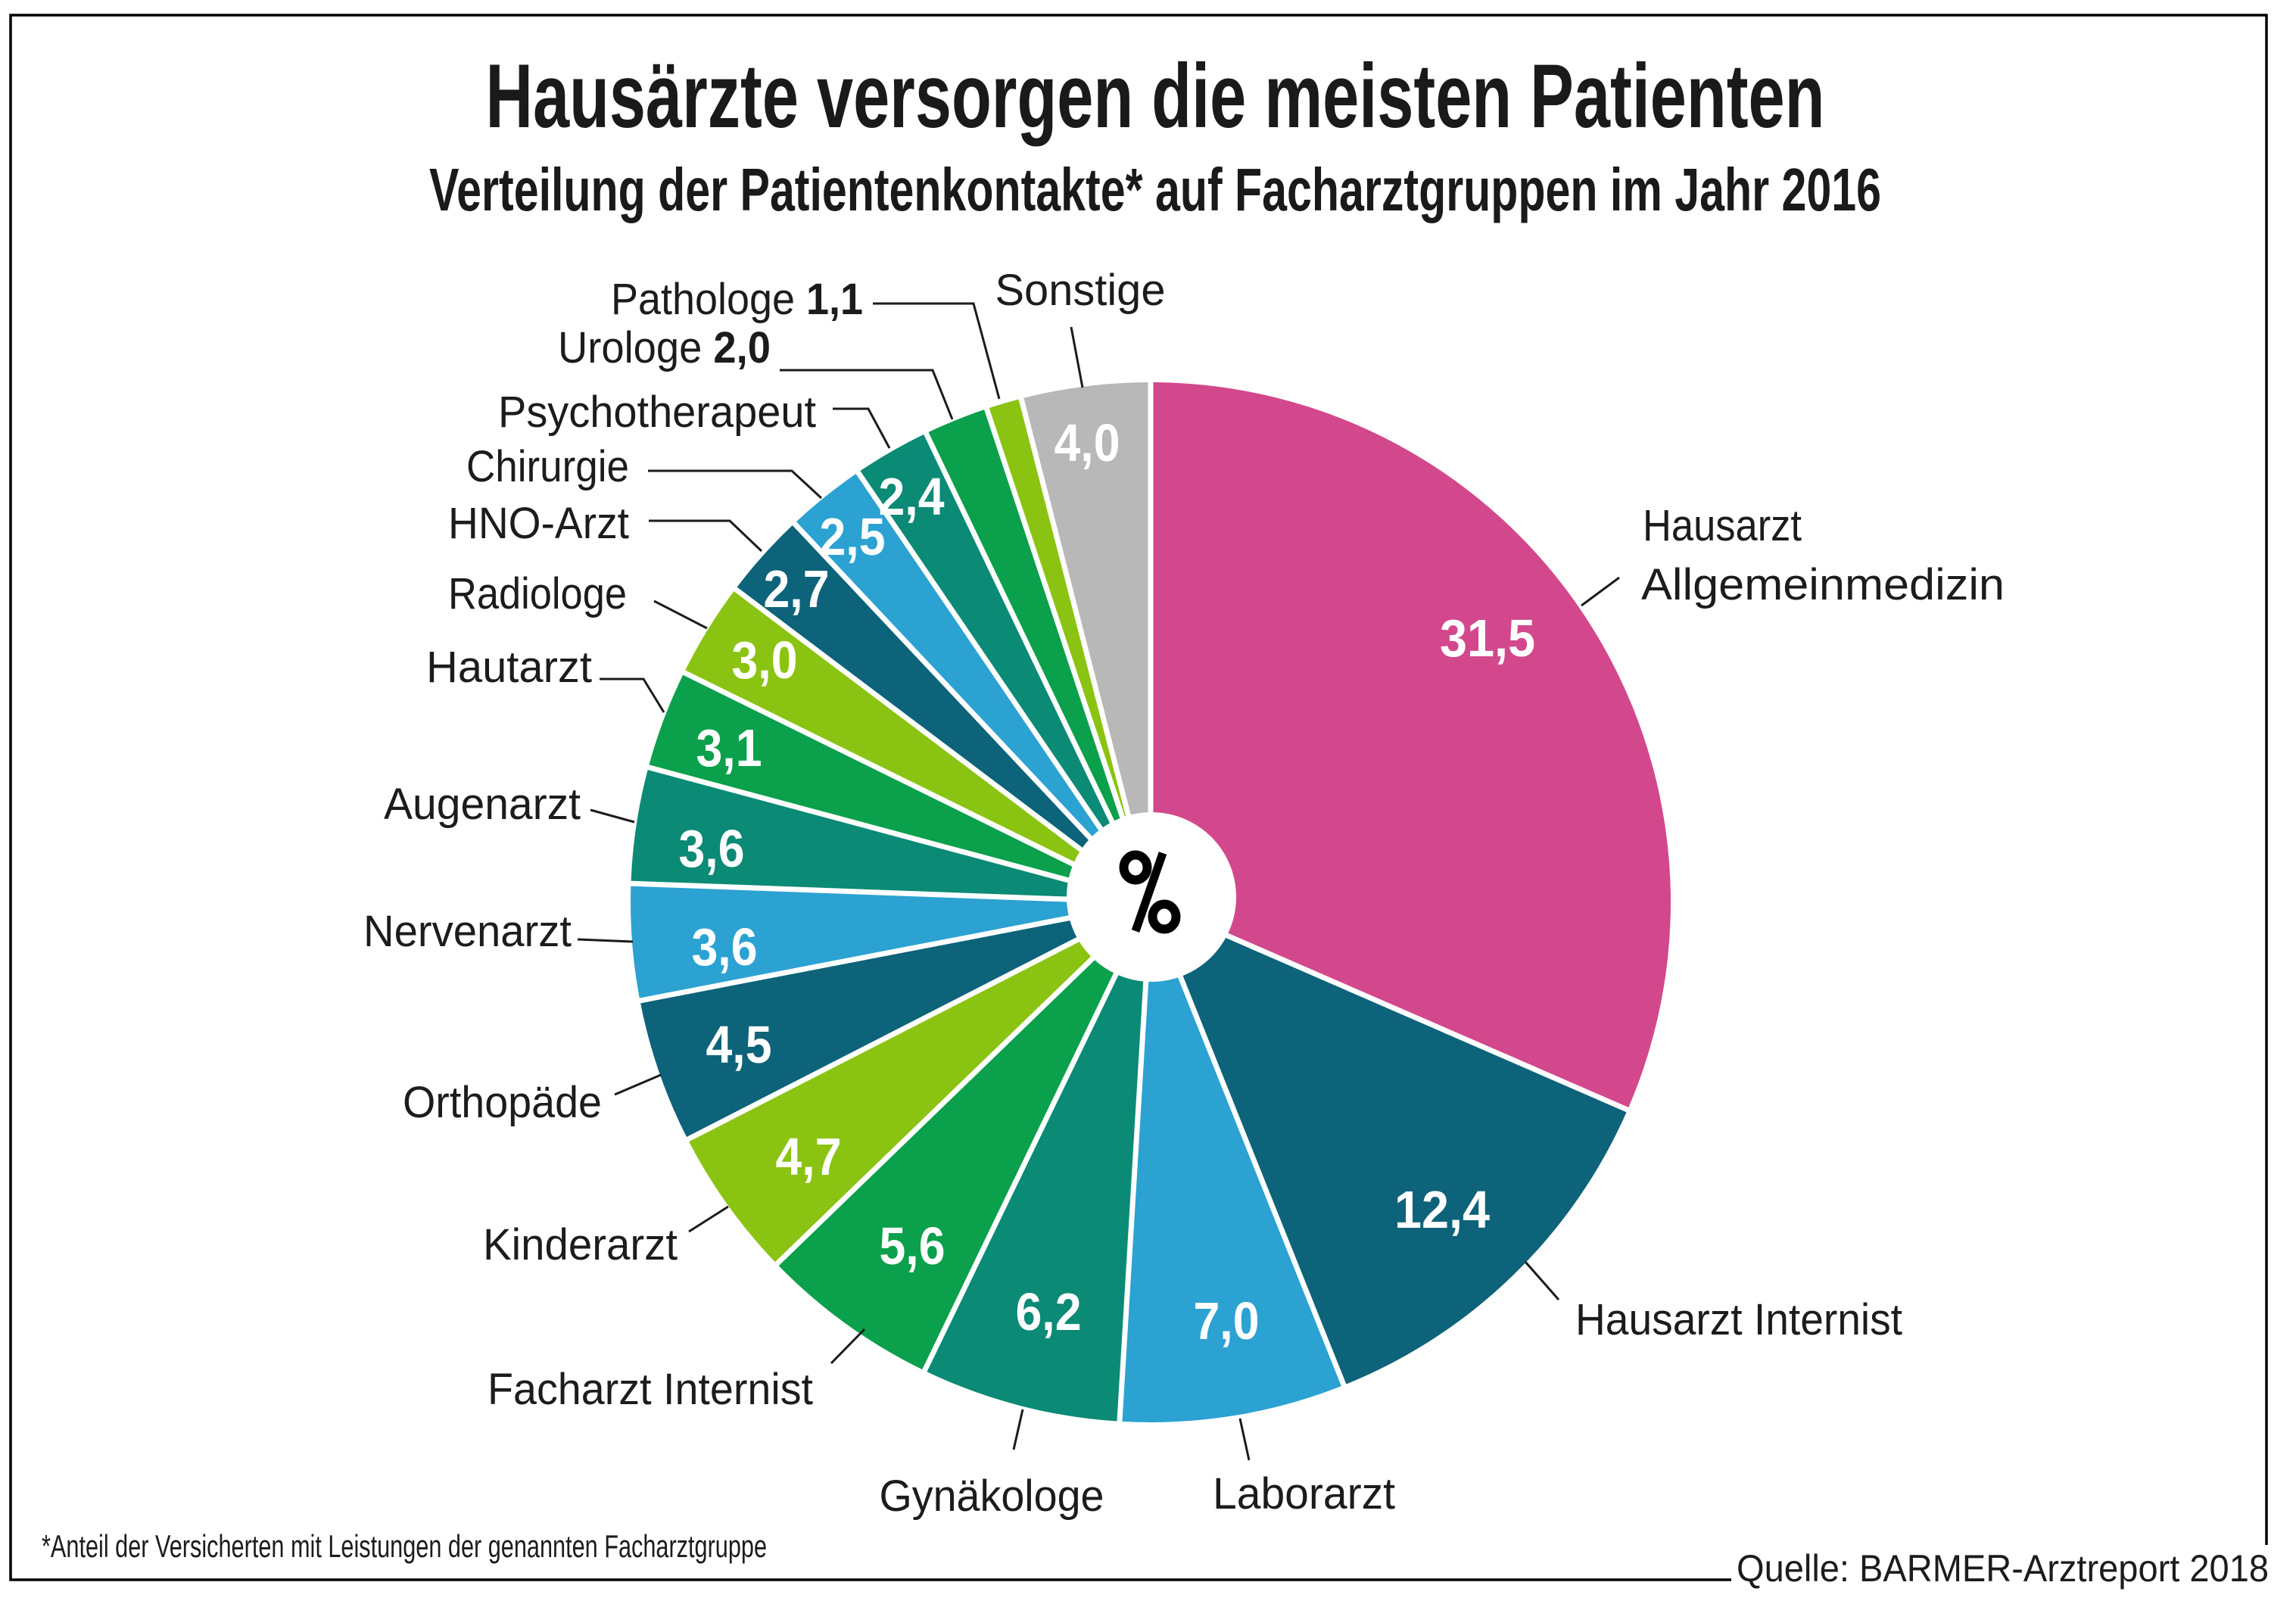 The width and height of the screenshot is (2296, 1604). What do you see at coordinates (1739, 1319) in the screenshot?
I see `svg-text: Hausarzt Internist` at bounding box center [1739, 1319].